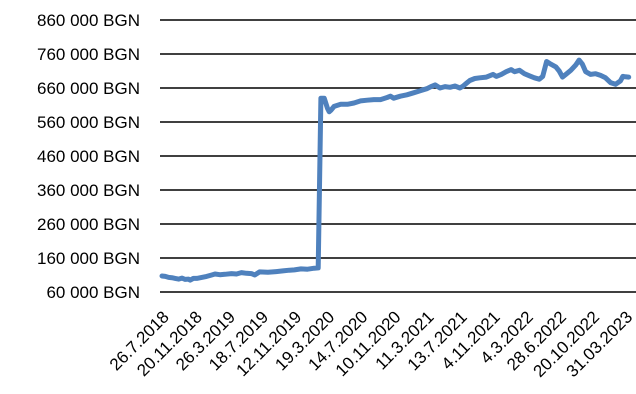 This screenshot has width=636, height=394. What do you see at coordinates (88, 190) in the screenshot?
I see `y-tick-label: 360 000 BGN` at bounding box center [88, 190].